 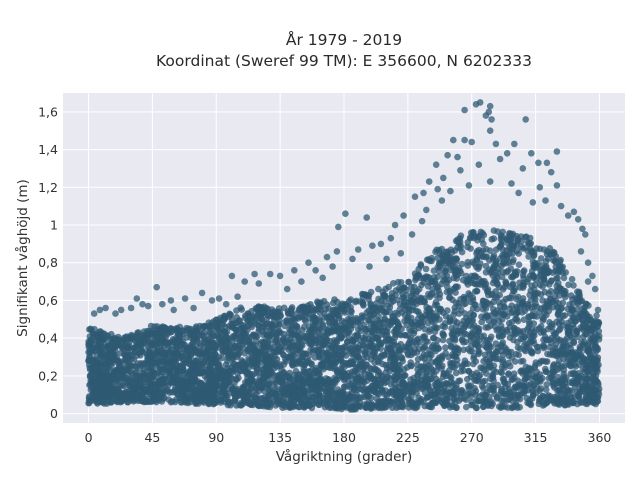 What do you see at coordinates (344, 39) in the screenshot?
I see `chart-title-line-1: År 1979 - 2019` at bounding box center [344, 39].